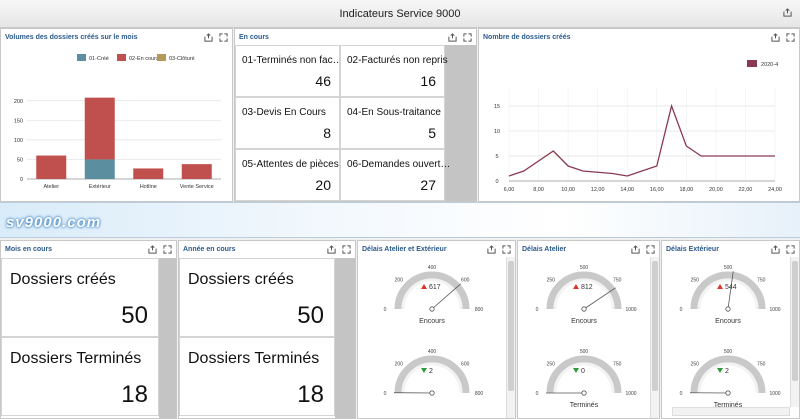  What do you see at coordinates (497, 132) in the screenshot?
I see `y-tick-label: 10` at bounding box center [497, 132].